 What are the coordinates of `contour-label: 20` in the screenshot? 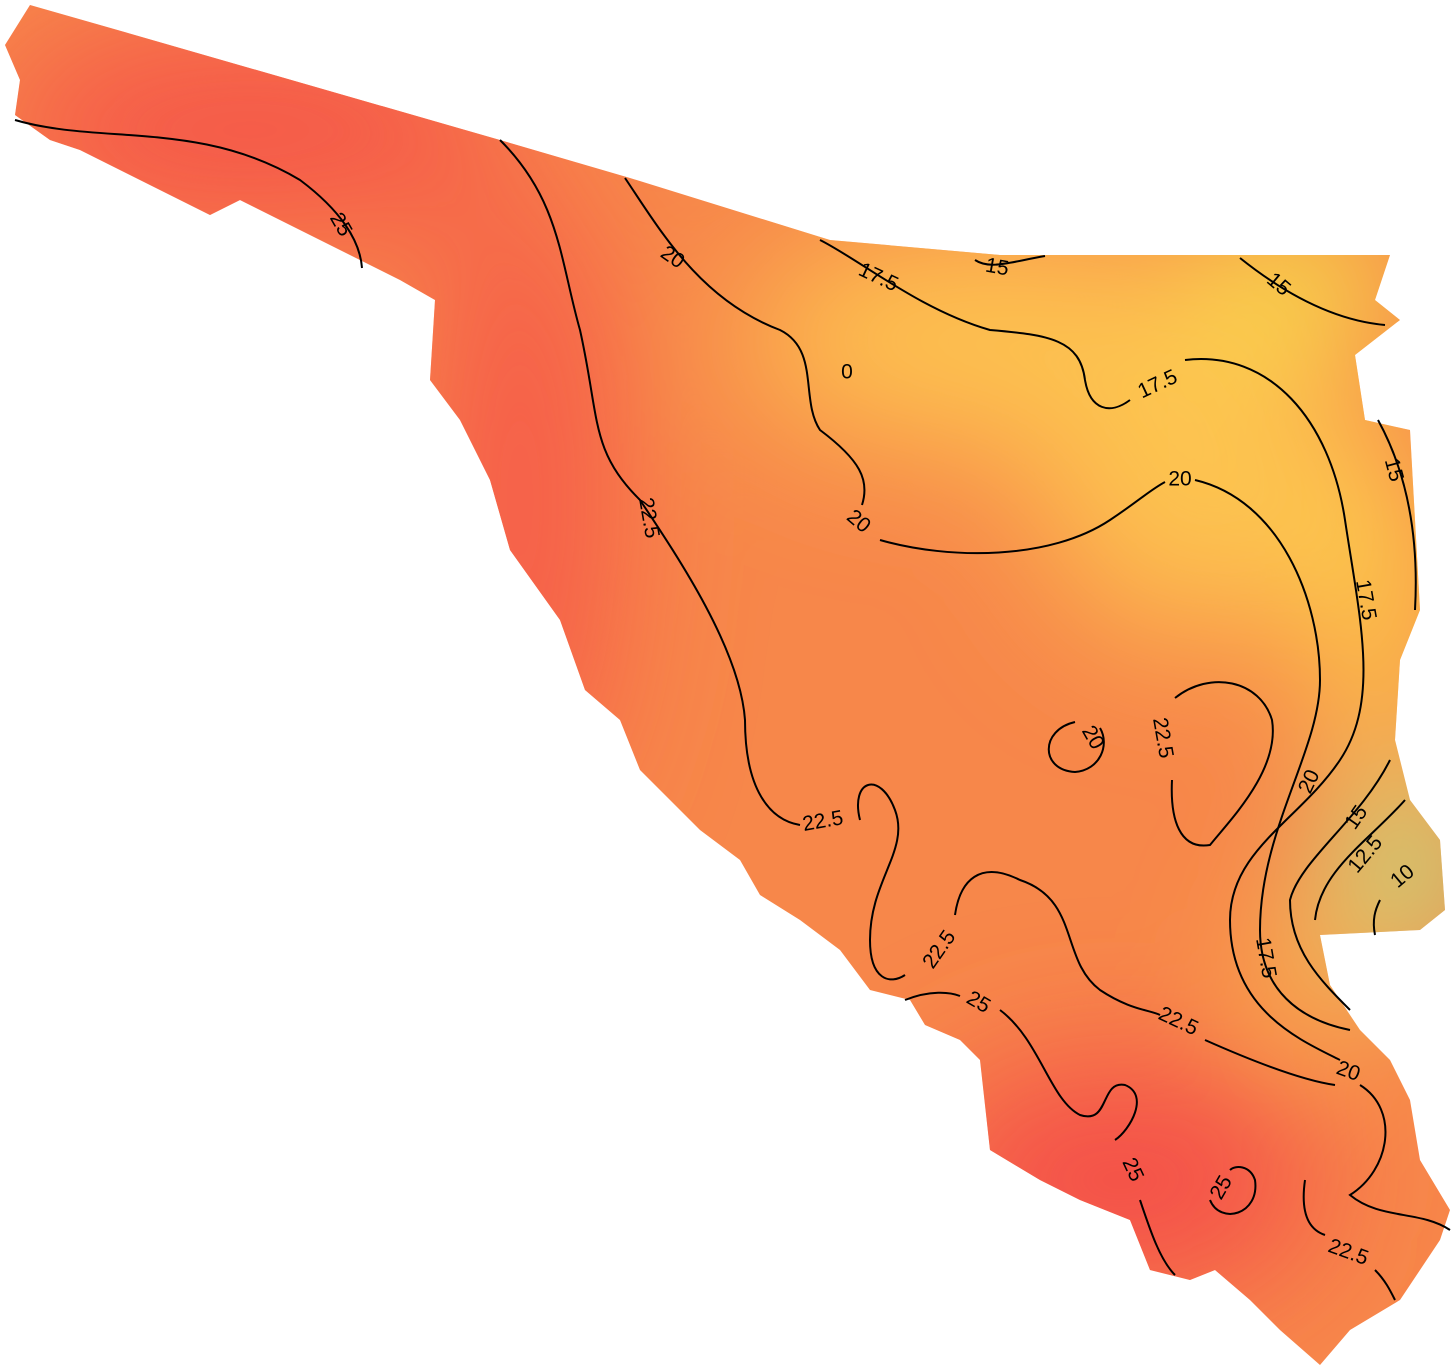 It's located at (1179, 479).